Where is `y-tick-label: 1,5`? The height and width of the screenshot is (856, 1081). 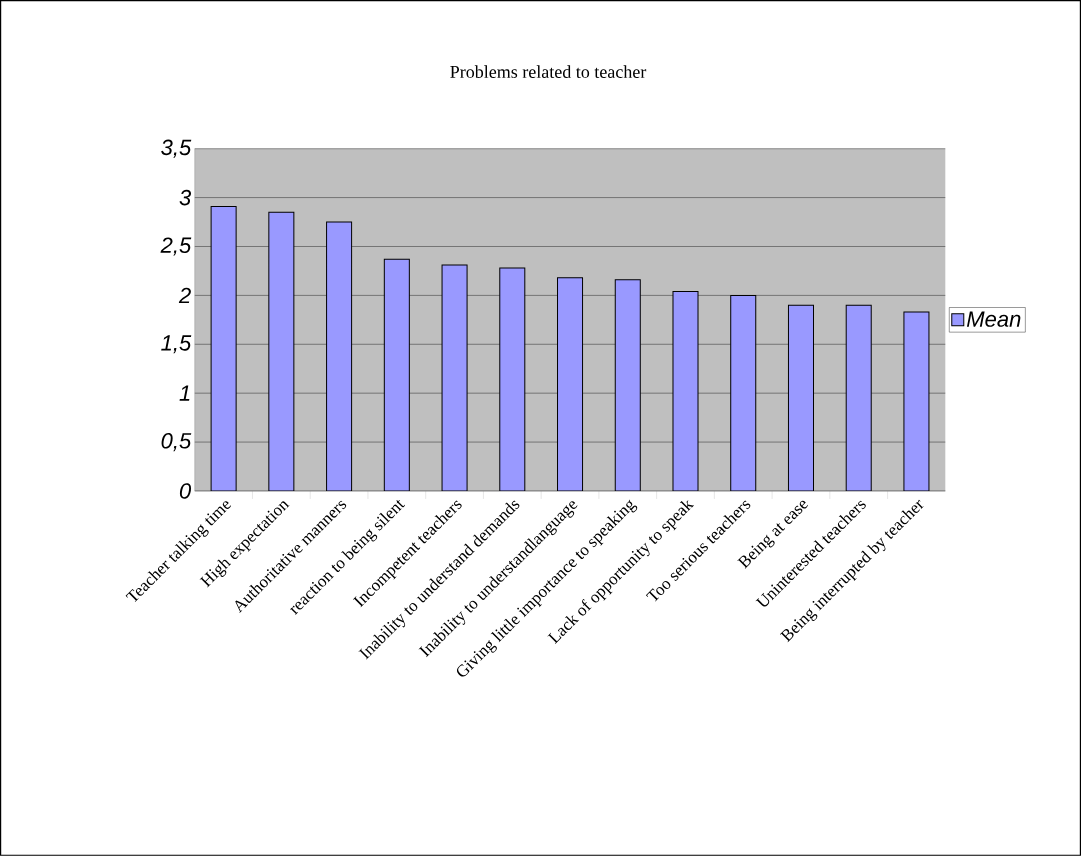
y-tick-label: 1,5 is located at coordinates (176, 344).